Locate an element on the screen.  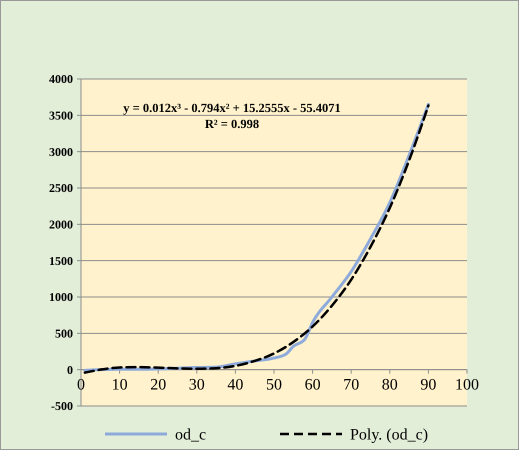
x-tick-label: 70 is located at coordinates (351, 385).